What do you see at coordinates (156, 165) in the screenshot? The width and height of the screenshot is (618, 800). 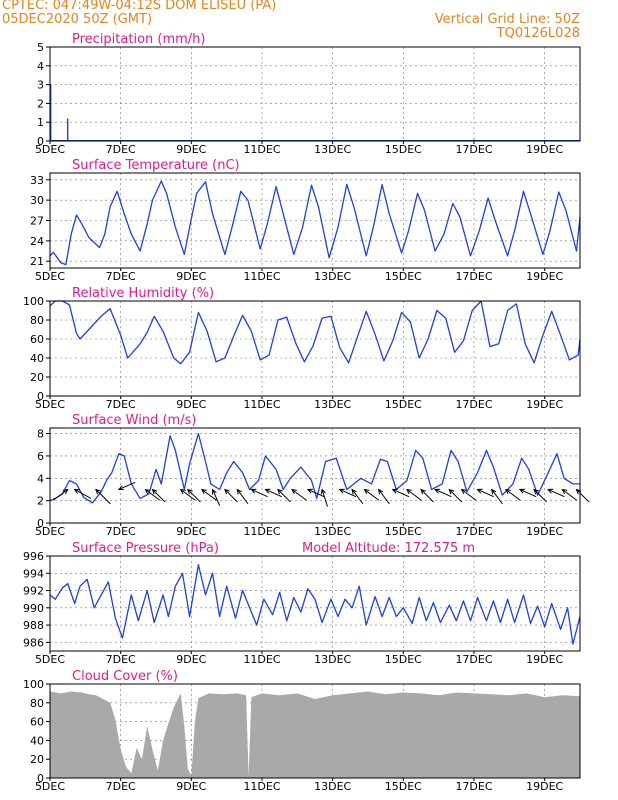 I see `panel-title: Surface Temperature (nC)` at bounding box center [156, 165].